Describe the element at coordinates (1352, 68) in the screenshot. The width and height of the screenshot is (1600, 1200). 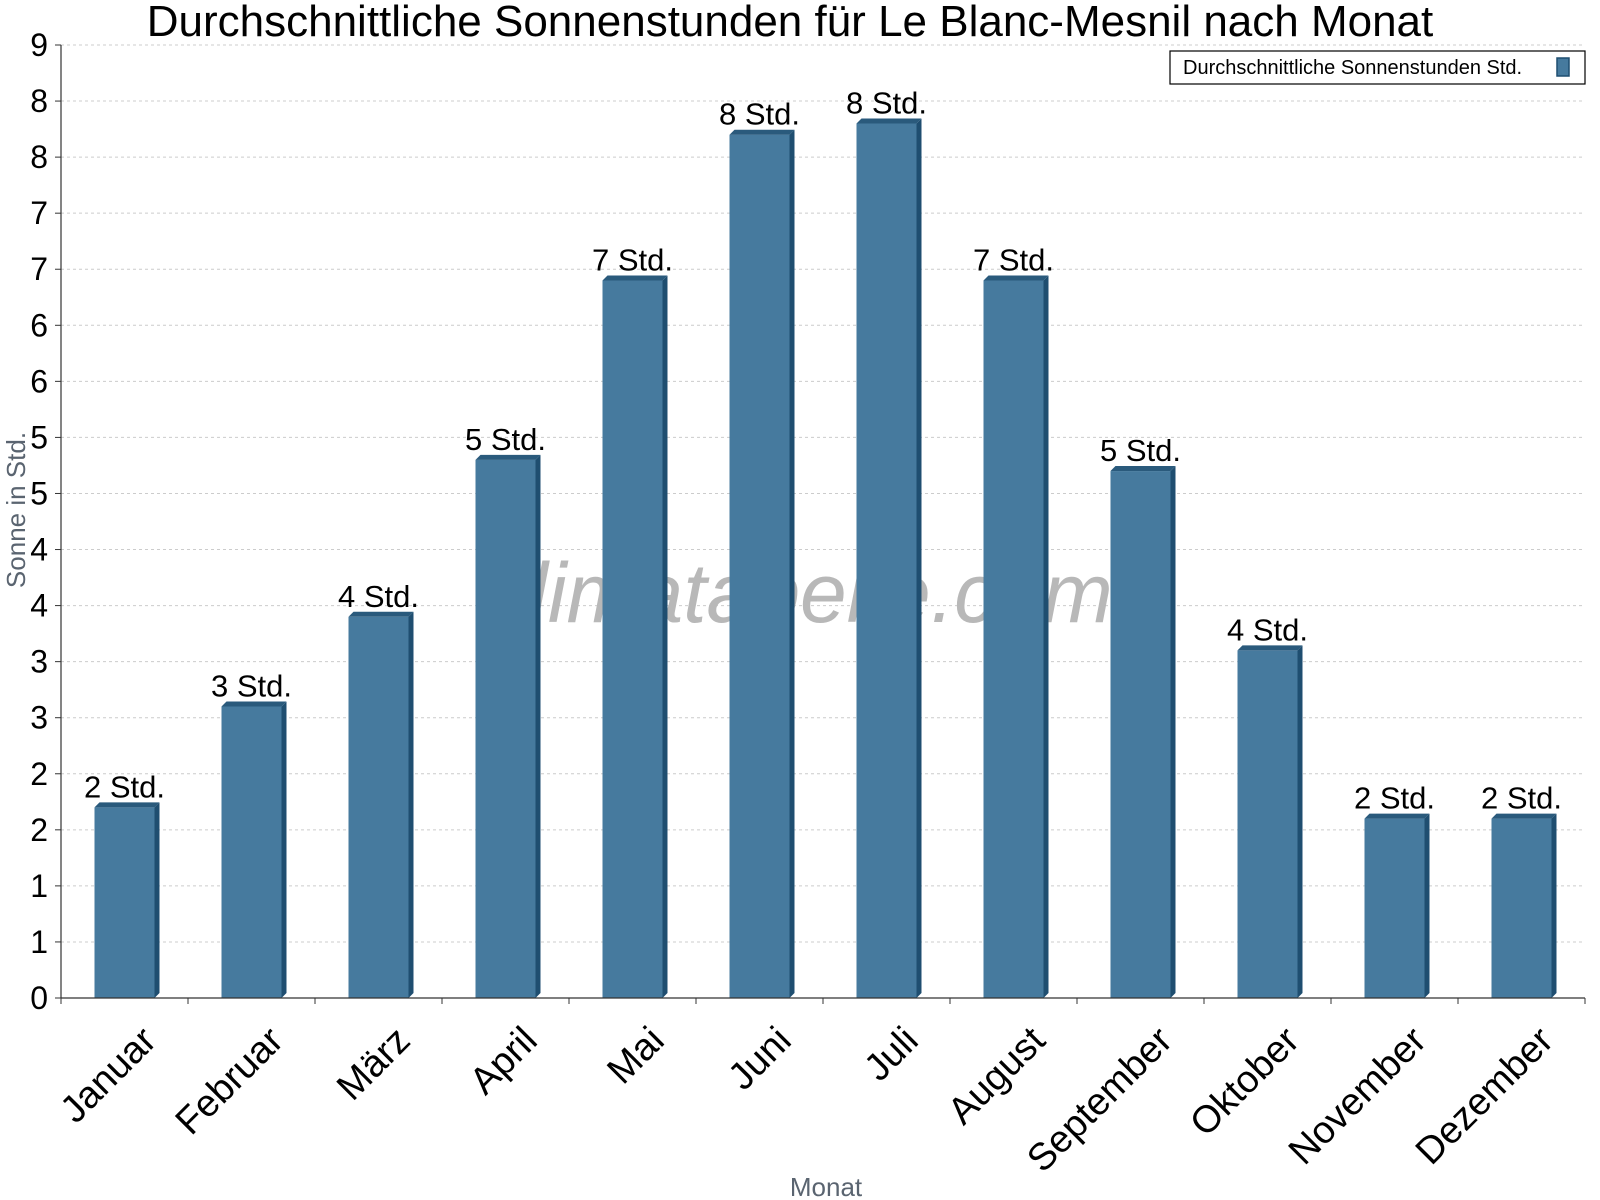
I see `legend-label: Durchschnittliche Sonnenstunden Std.` at that location.